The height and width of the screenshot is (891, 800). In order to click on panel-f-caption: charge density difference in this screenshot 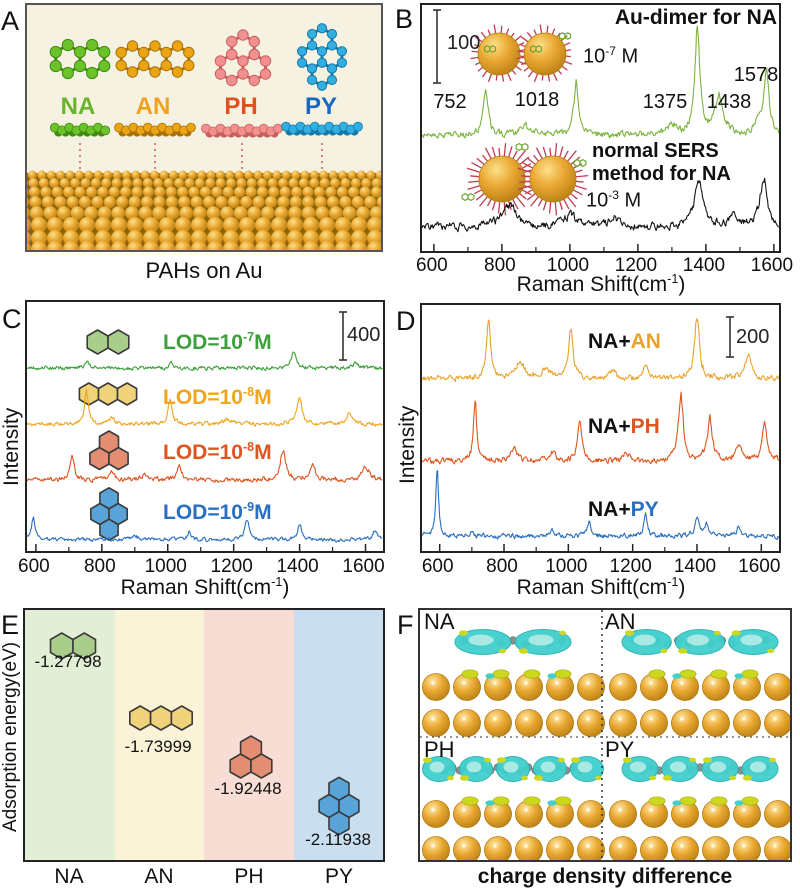, I will do `click(605, 876)`.